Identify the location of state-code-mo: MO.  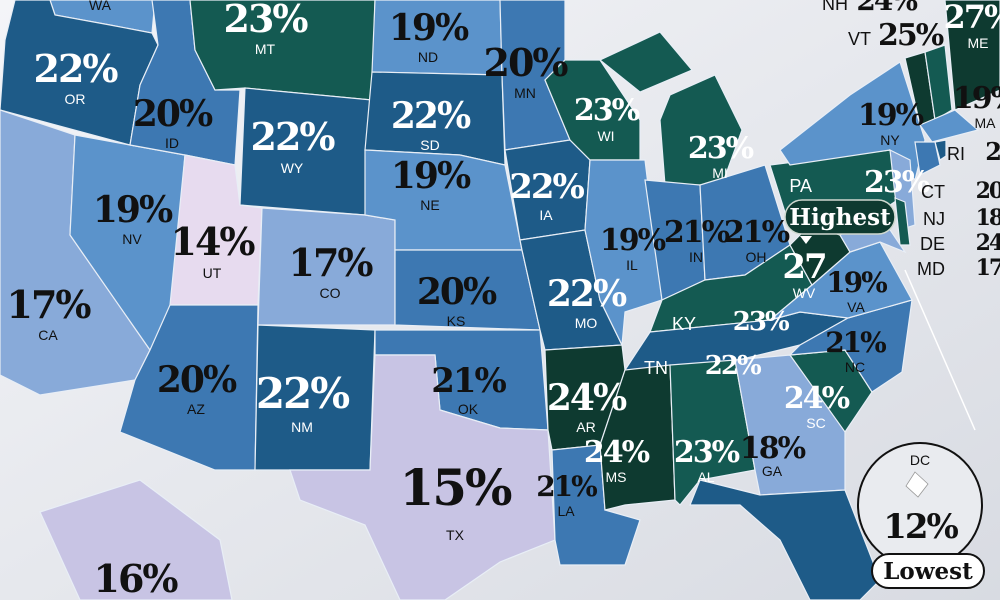
(586, 323).